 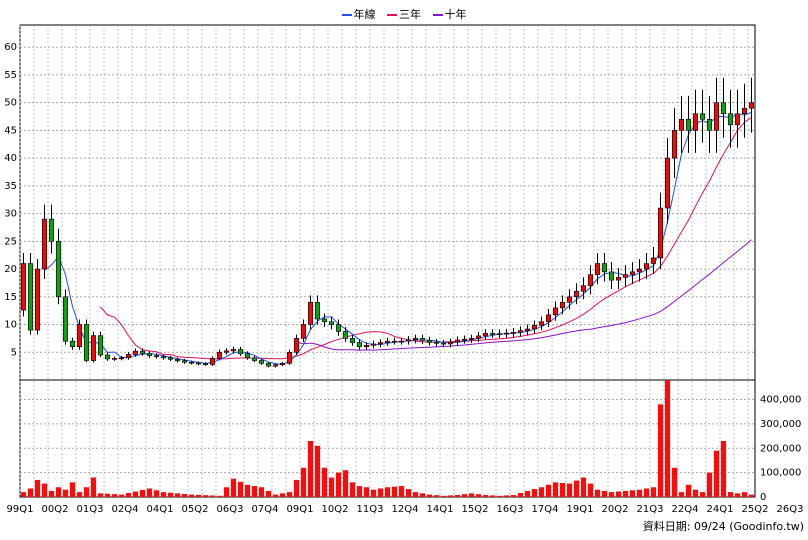 I want to click on volume-tick-label: 200,000, so click(x=780, y=448).